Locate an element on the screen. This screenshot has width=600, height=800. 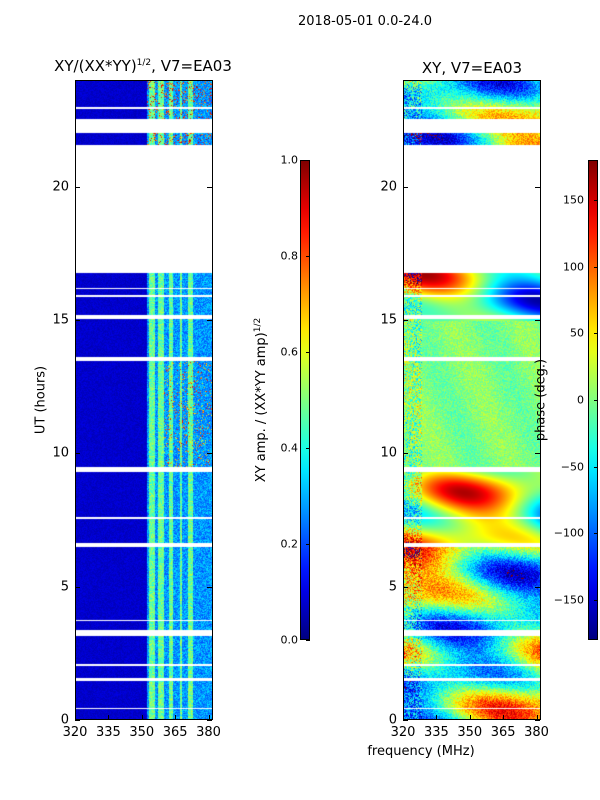
amplitude-colorbar-tick-label: 0.2 is located at coordinates (289, 544).